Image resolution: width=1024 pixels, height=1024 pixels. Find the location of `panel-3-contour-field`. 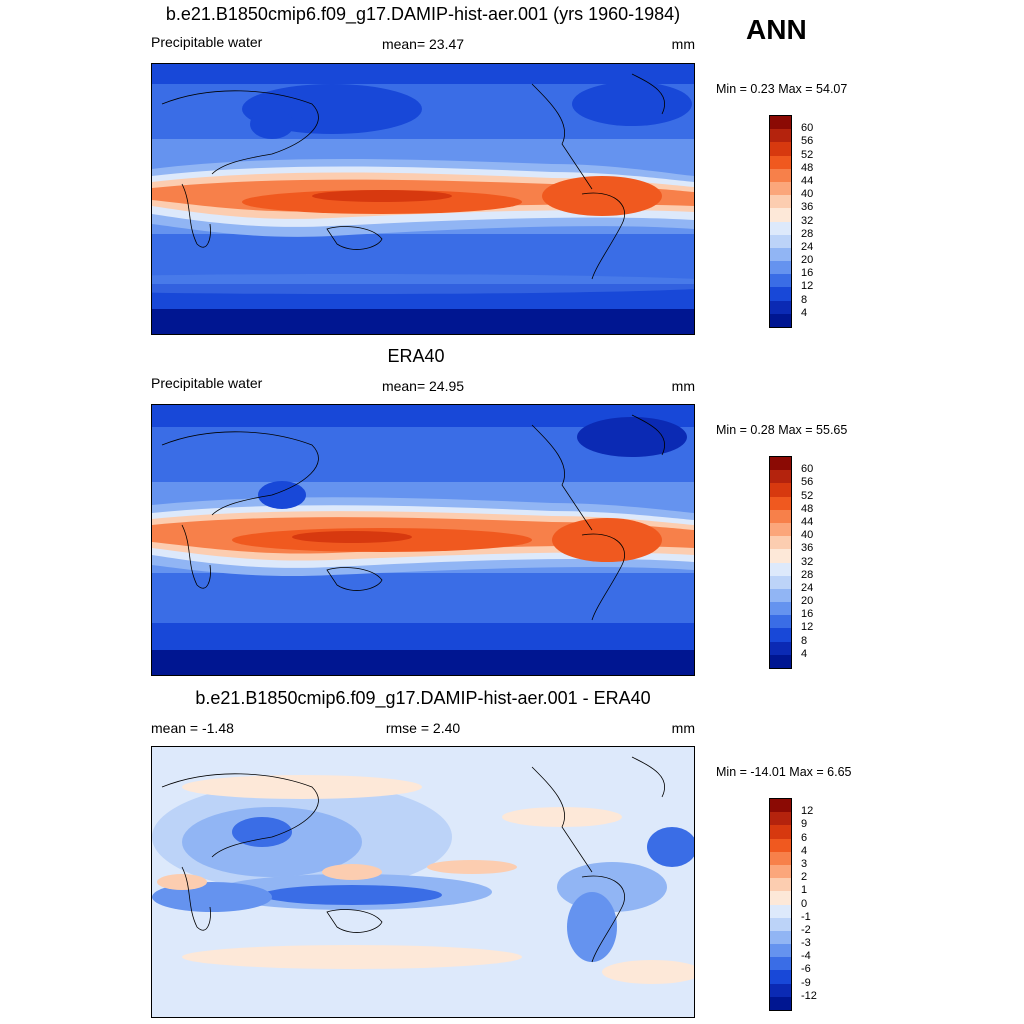

panel-3-contour-field is located at coordinates (423, 882).